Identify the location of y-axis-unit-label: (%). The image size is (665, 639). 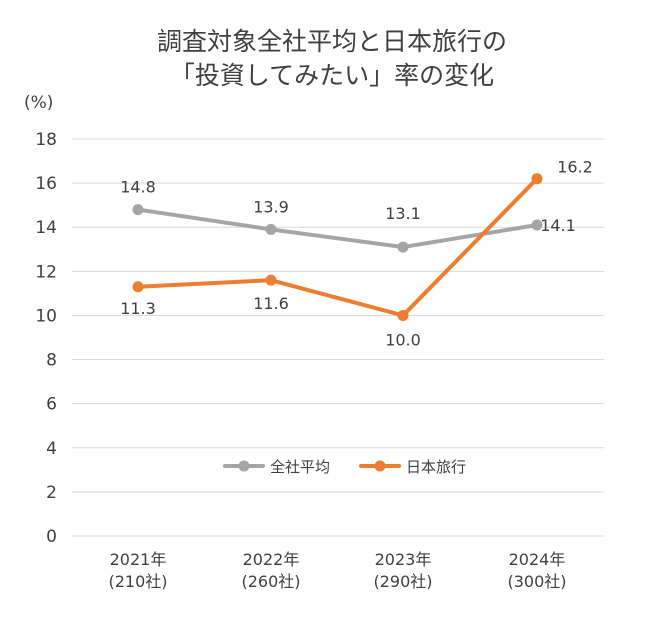
(38, 103).